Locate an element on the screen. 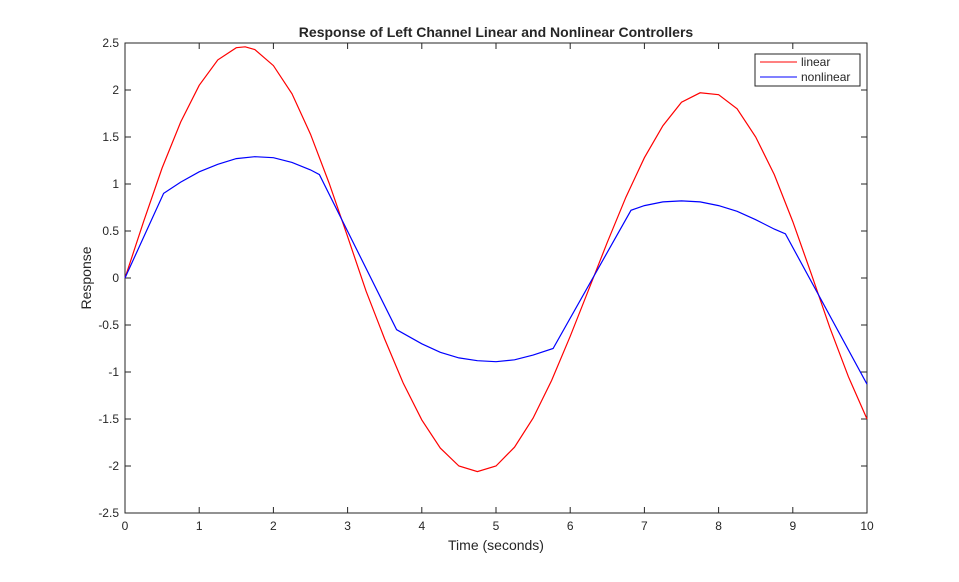  x-tick-label: 1 is located at coordinates (199, 526).